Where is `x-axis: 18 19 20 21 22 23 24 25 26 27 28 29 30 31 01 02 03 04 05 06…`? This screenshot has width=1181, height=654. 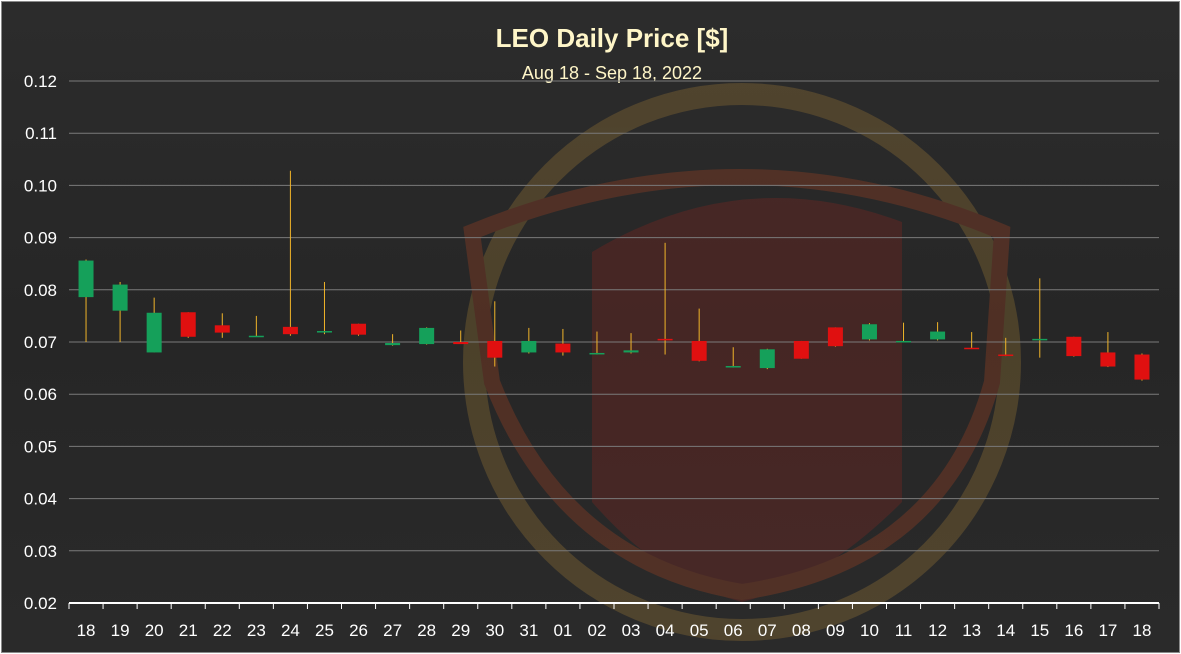
x-axis: 18 19 20 21 22 23 24 25 26 27 28 29 30 31 01 02 03 04 05 06… is located at coordinates (614, 621).